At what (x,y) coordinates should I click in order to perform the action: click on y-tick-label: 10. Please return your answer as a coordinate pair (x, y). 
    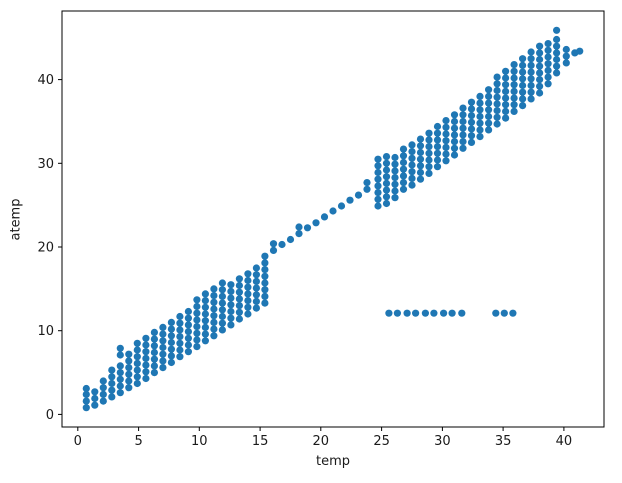
    Looking at the image, I should click on (45, 331).